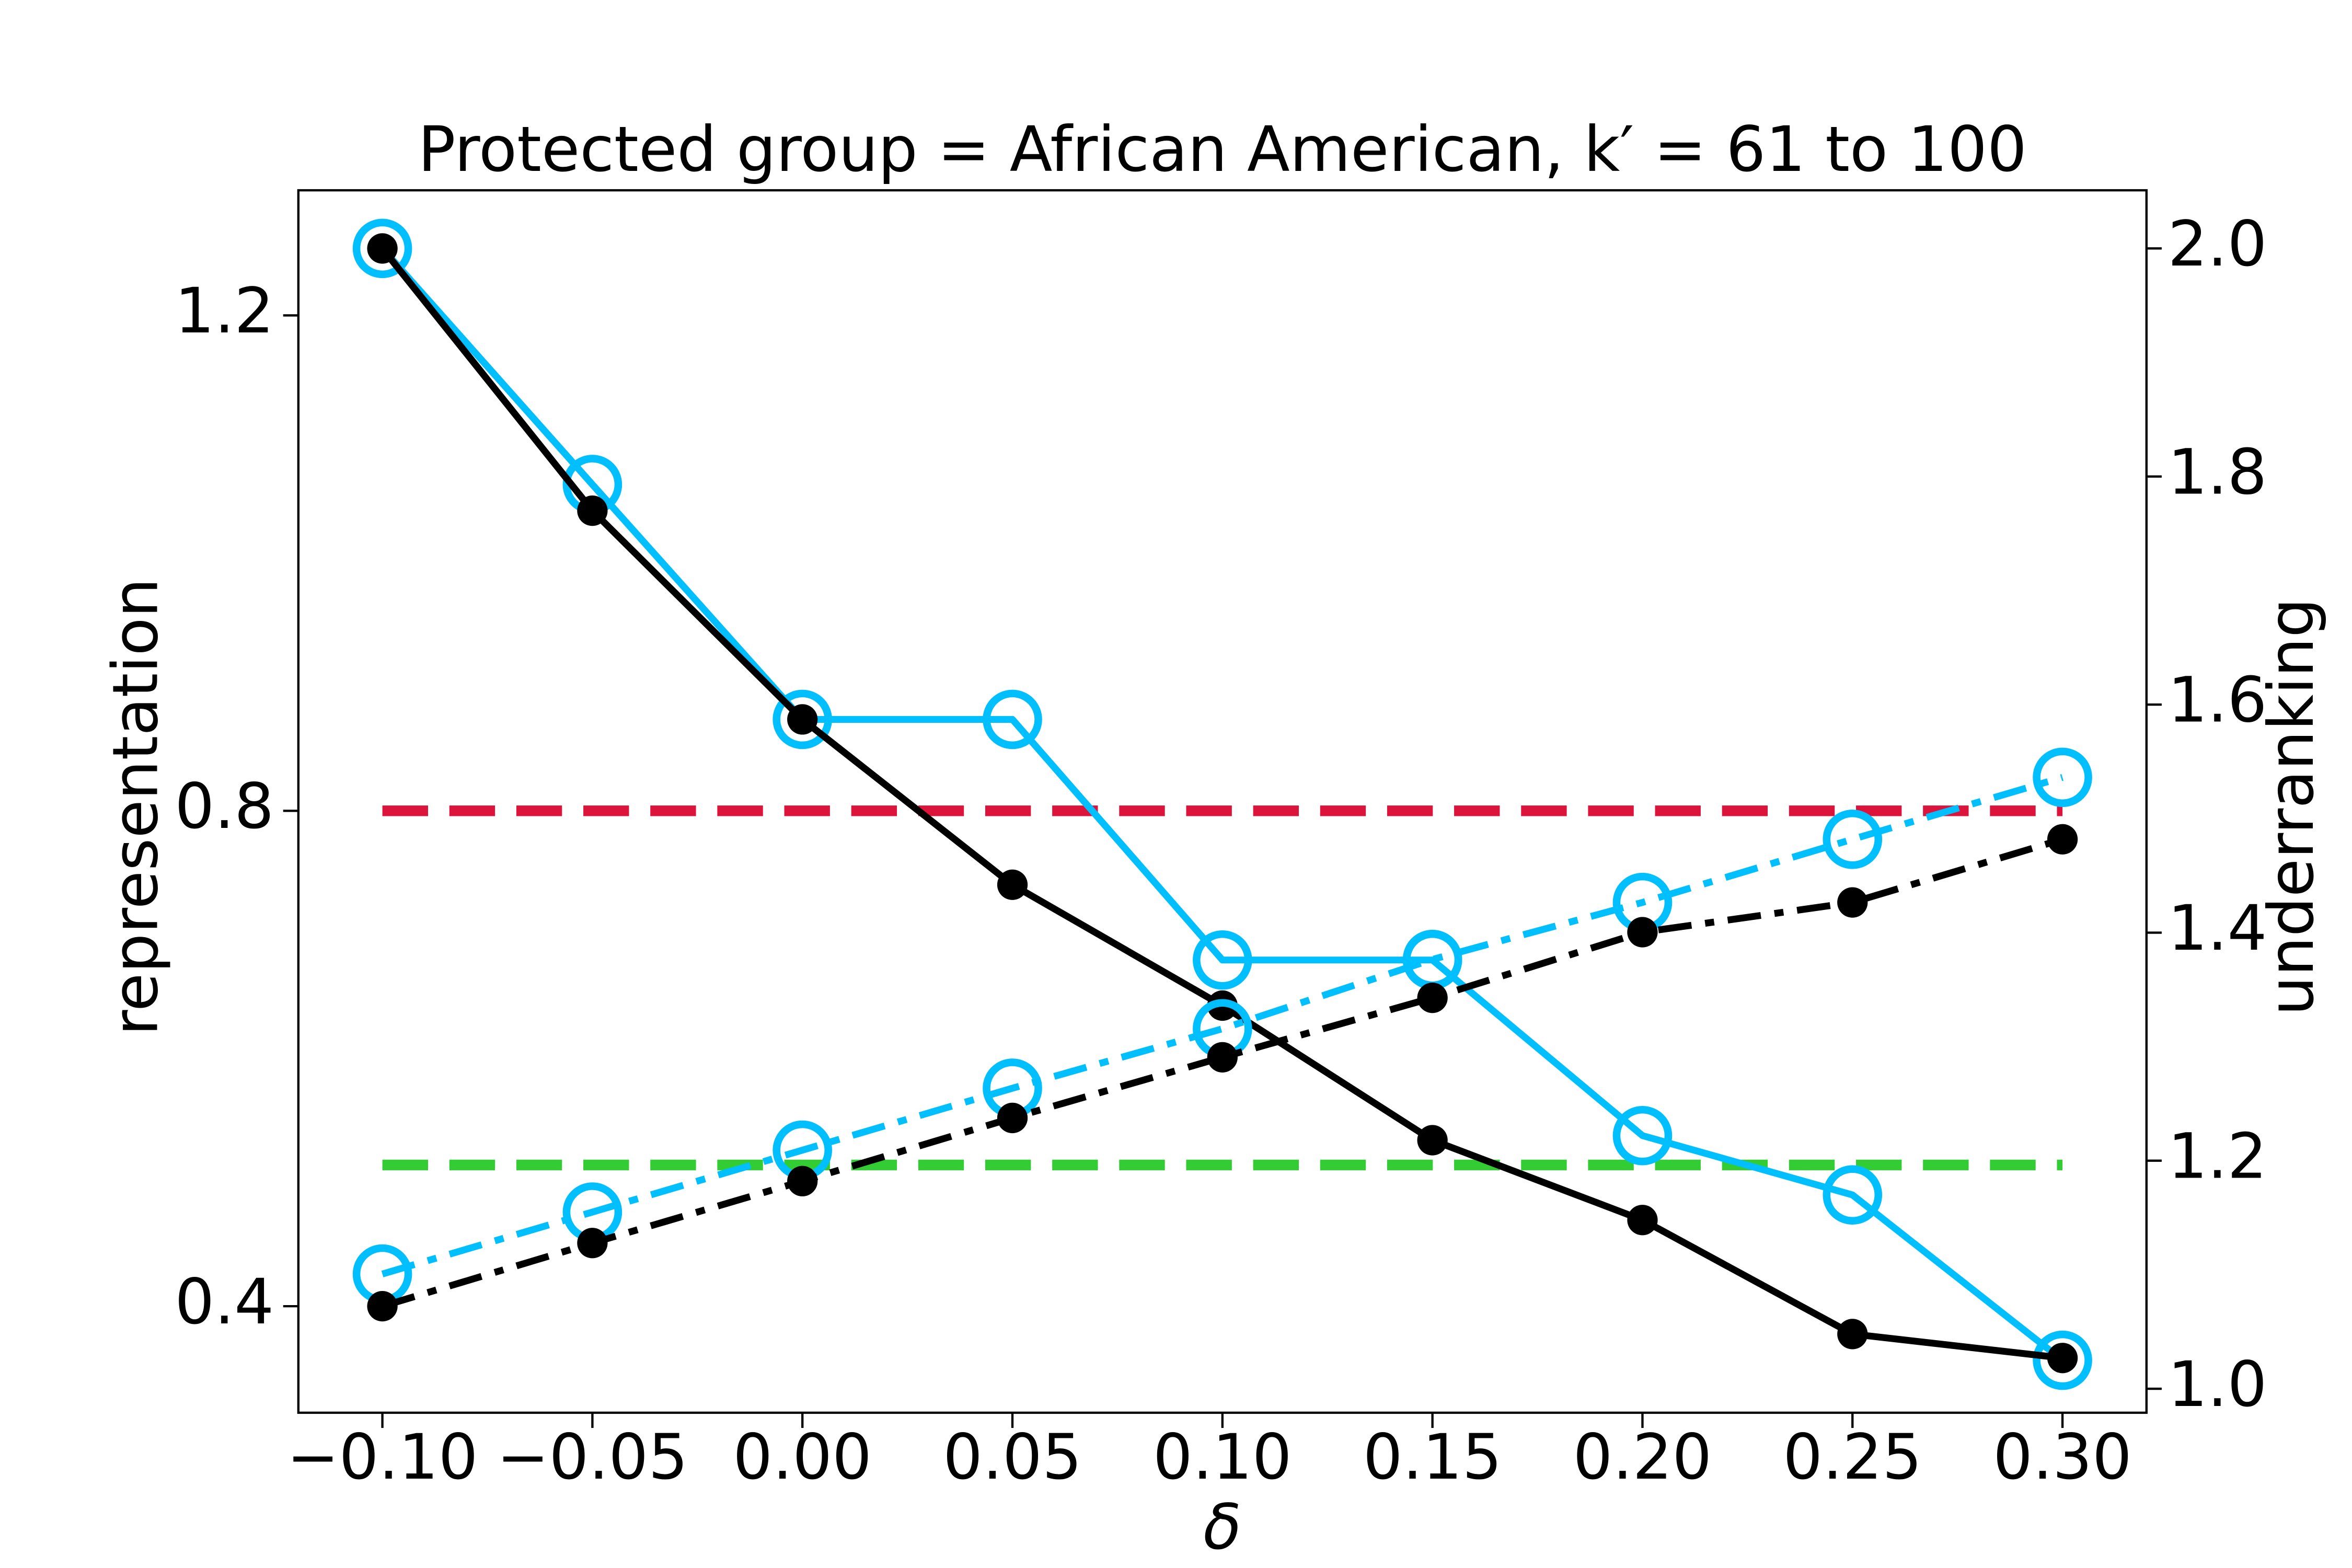 The width and height of the screenshot is (2352, 1568). What do you see at coordinates (2217, 928) in the screenshot?
I see `y2-tick-label: 1.4` at bounding box center [2217, 928].